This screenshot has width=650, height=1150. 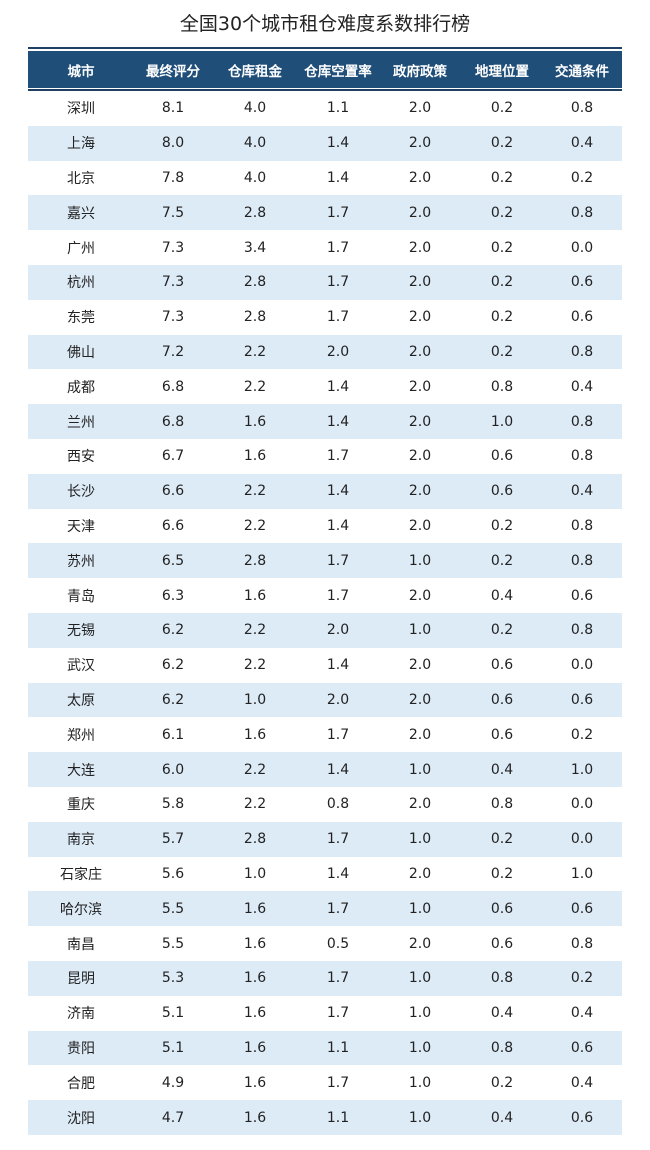 I want to click on value-cell: 5.3, so click(x=173, y=978).